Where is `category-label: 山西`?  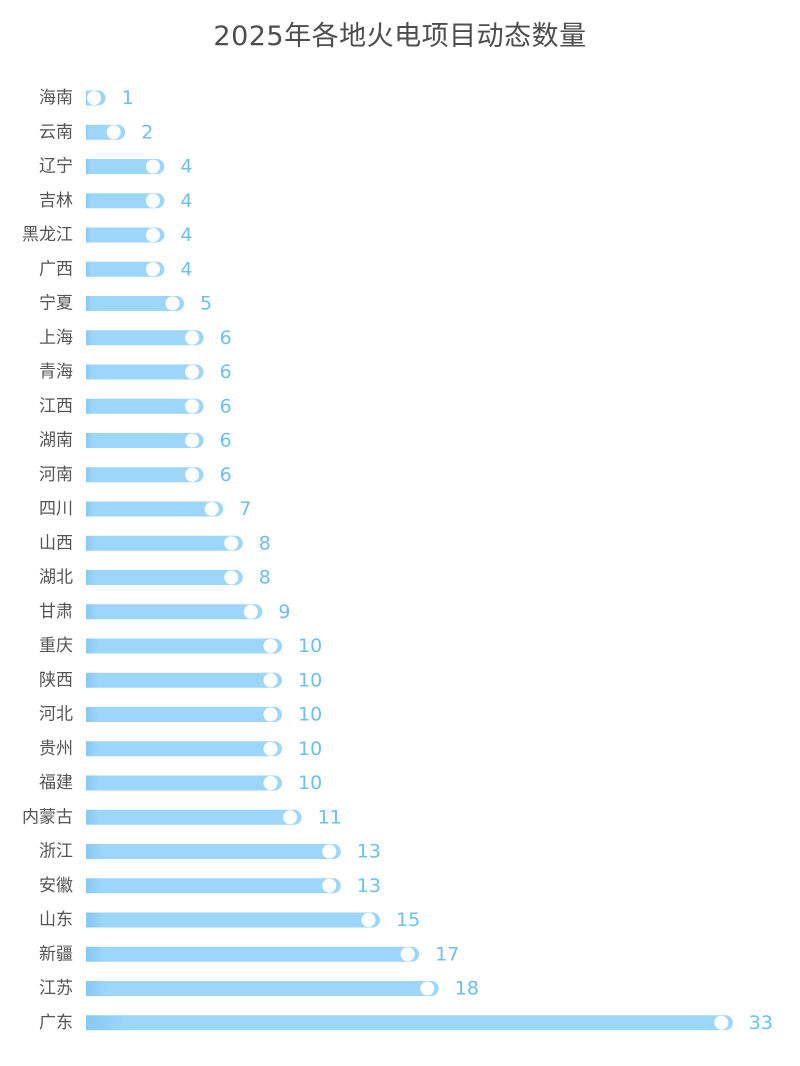 category-label: 山西 is located at coordinates (56, 543).